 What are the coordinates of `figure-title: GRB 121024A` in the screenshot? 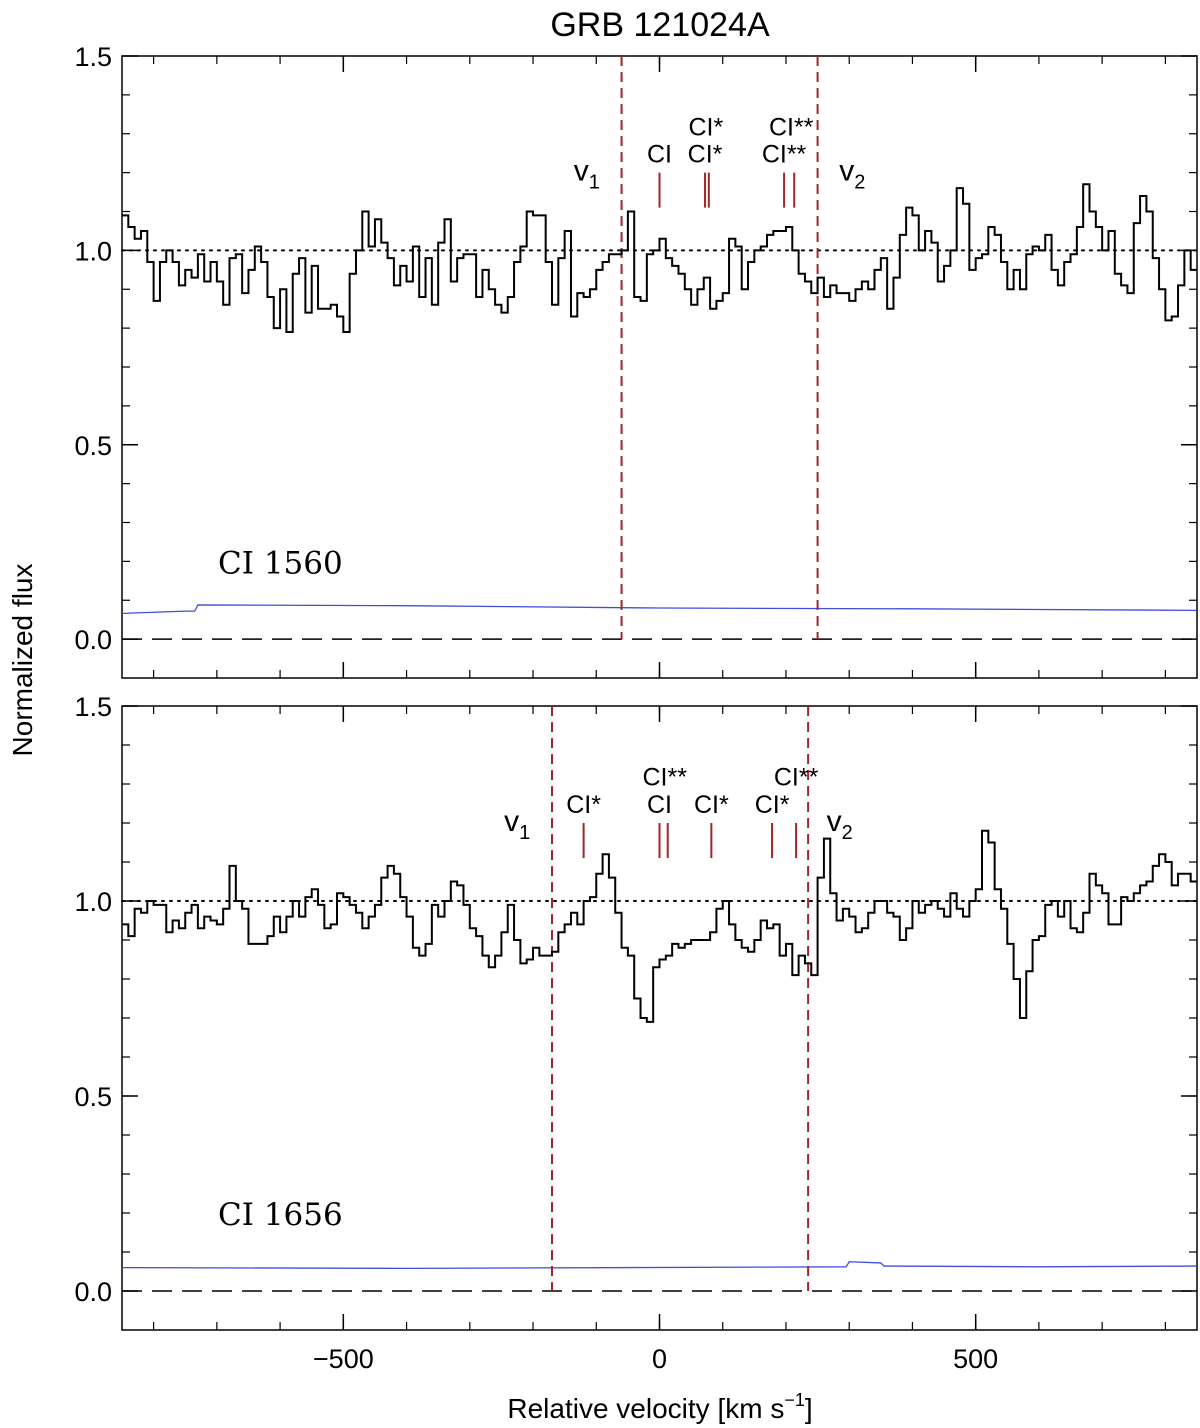 It's located at (660, 25).